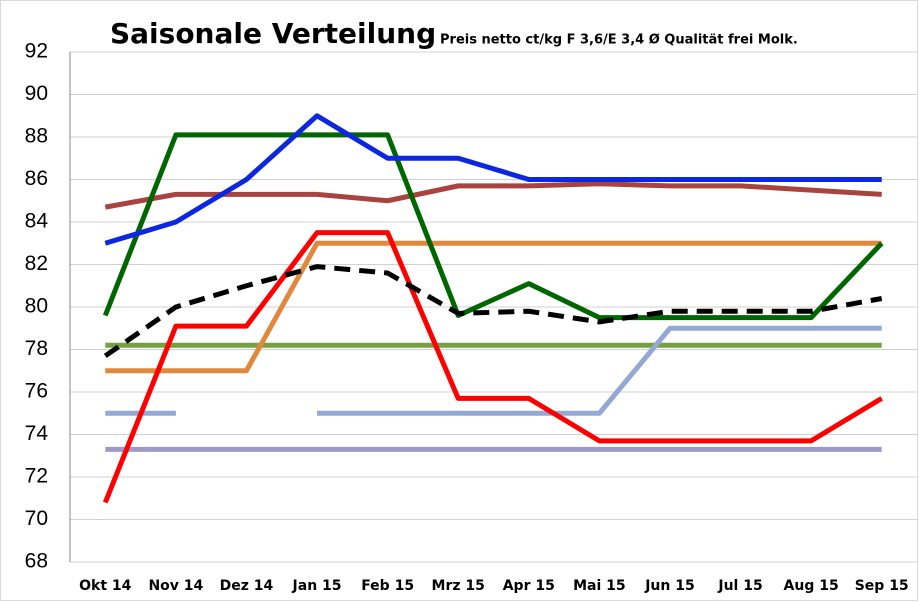 This screenshot has width=919, height=602. What do you see at coordinates (37, 221) in the screenshot?
I see `y-tick-label: 84` at bounding box center [37, 221].